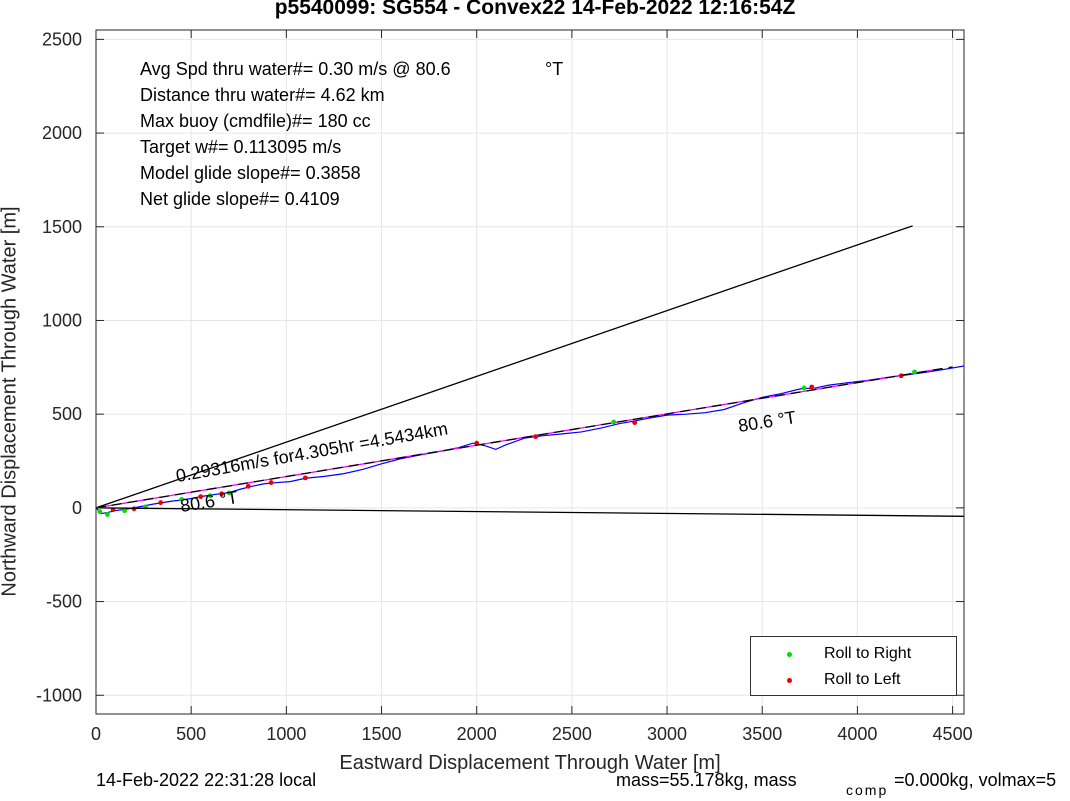 This screenshot has height=801, width=1070. What do you see at coordinates (295, 69) in the screenshot?
I see `info-avg-speed: Avg Spd thru water#= 0.30 m/s @ 80.6` at bounding box center [295, 69].